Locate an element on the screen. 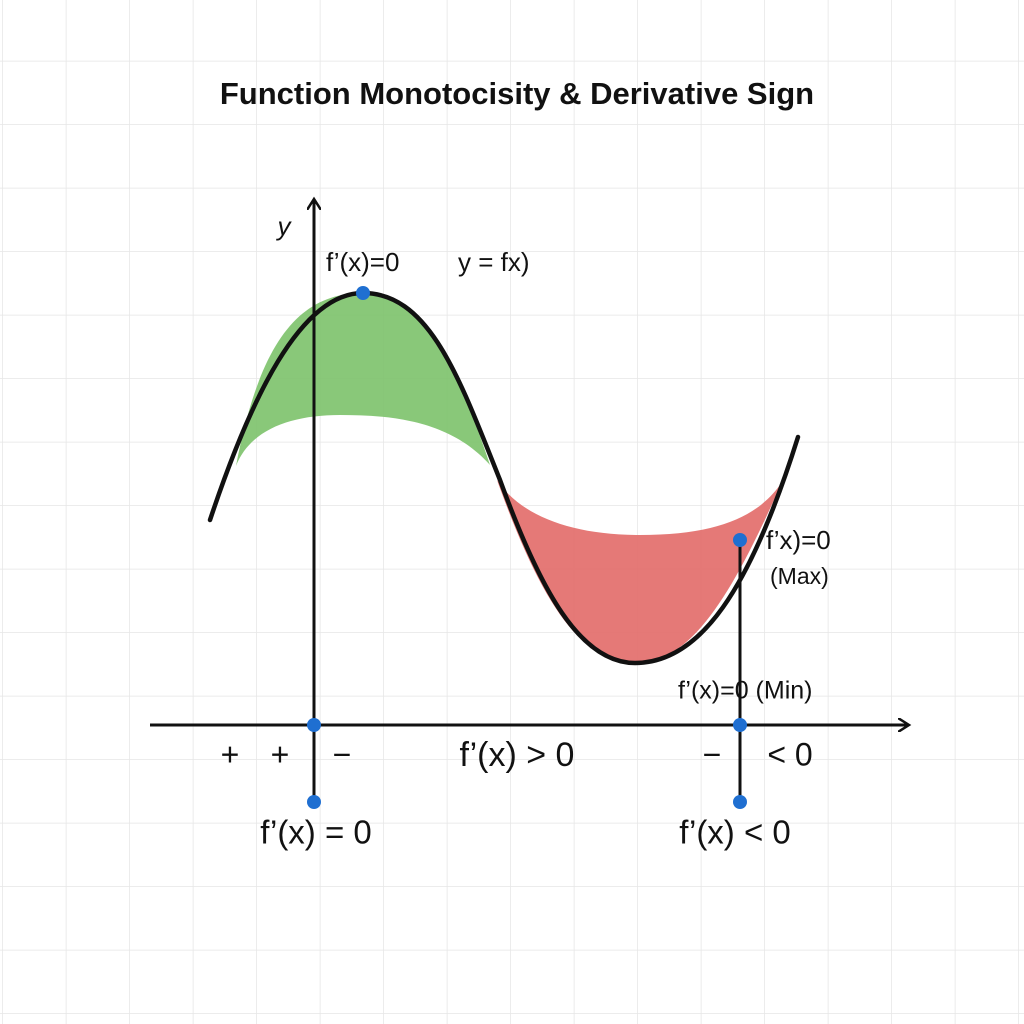  annotation: f’(x) < 0 is located at coordinates (735, 832).